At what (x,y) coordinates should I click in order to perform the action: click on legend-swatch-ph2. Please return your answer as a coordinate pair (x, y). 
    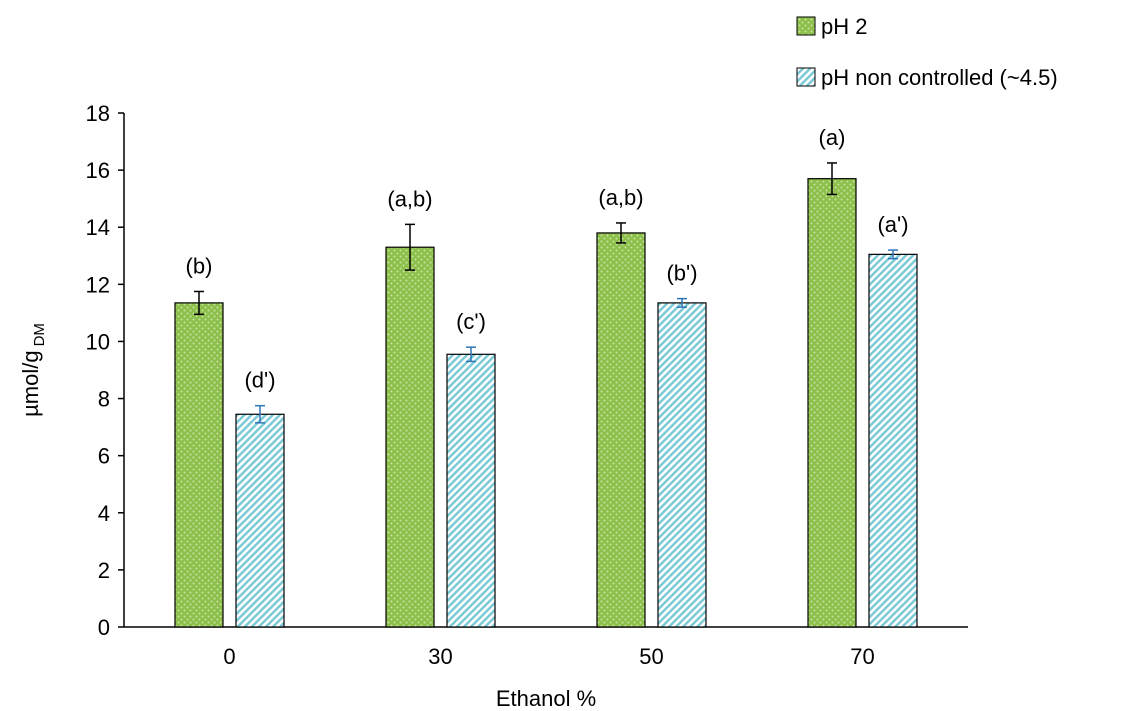
    Looking at the image, I should click on (806, 26).